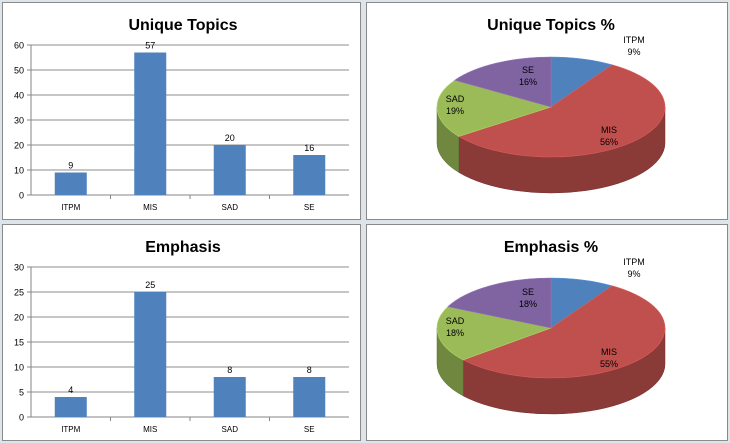 The width and height of the screenshot is (730, 443). What do you see at coordinates (182, 25) in the screenshot?
I see `chart-title: Unique Topics` at bounding box center [182, 25].